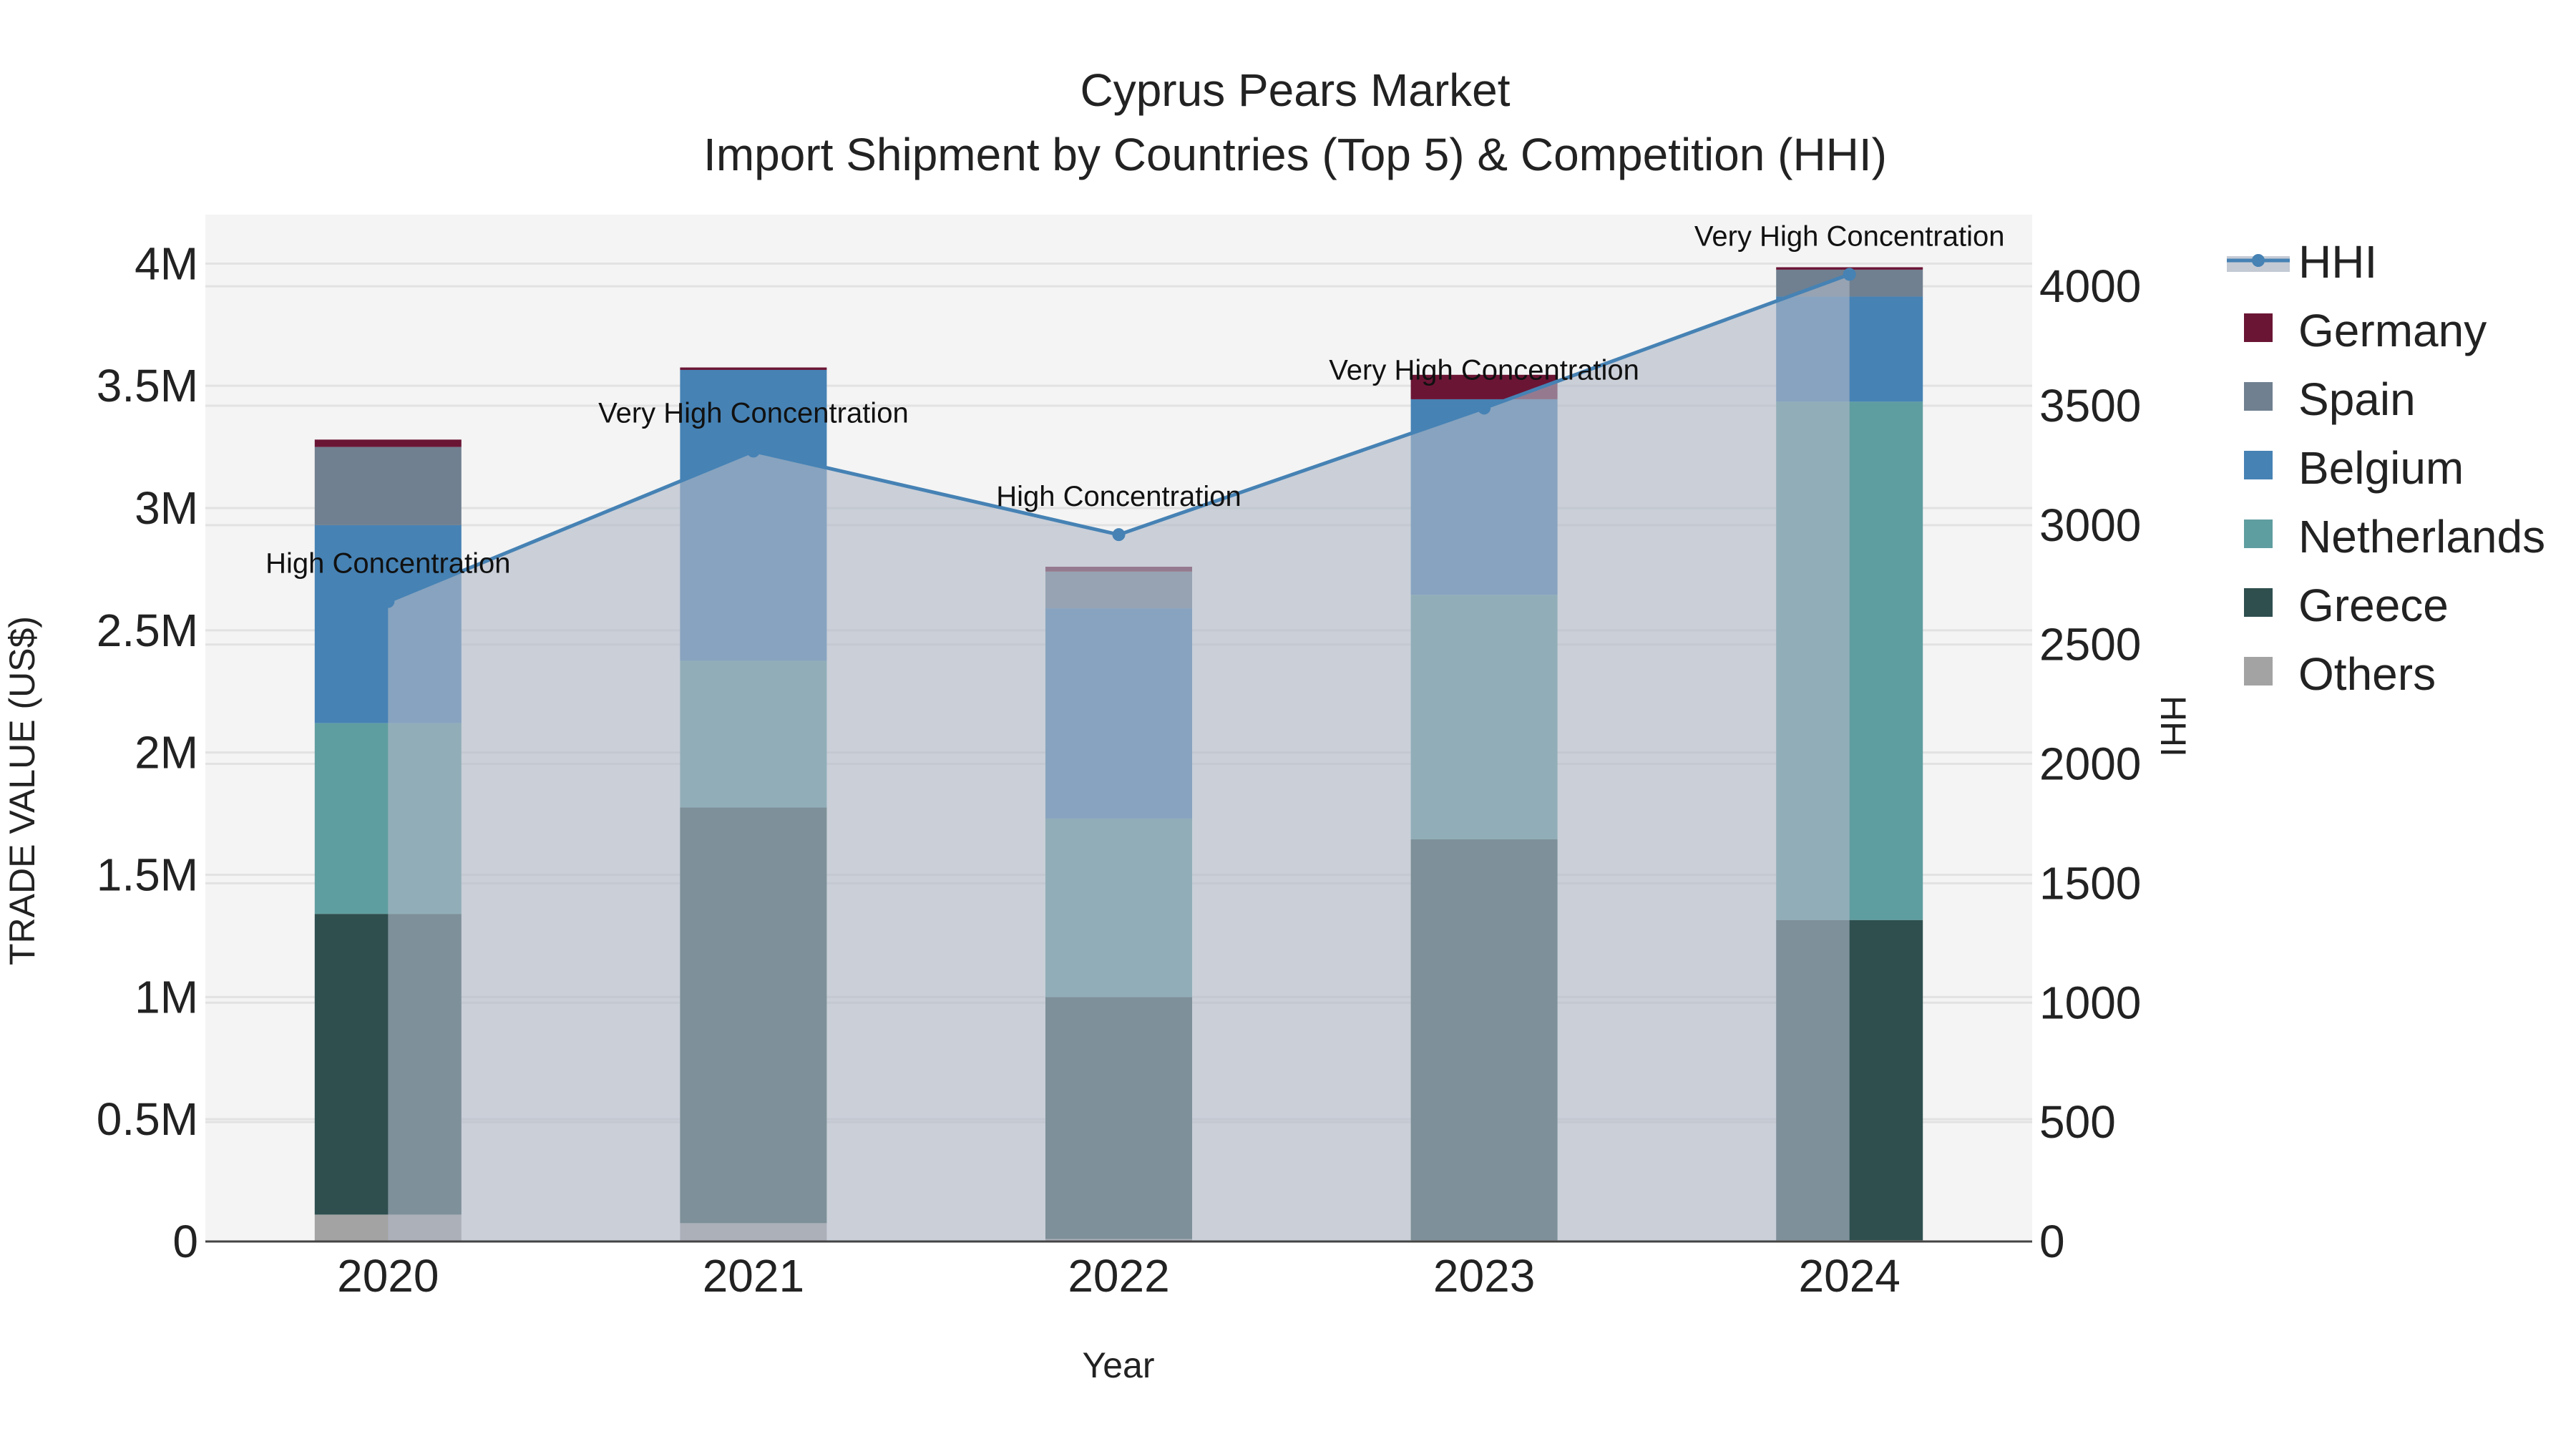  Describe the element at coordinates (2337, 262) in the screenshot. I see `legend-label-hhi: HHI` at that location.